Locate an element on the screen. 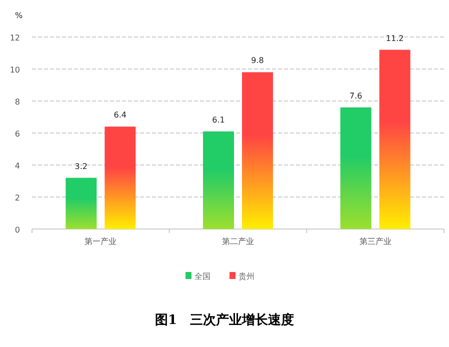 The image size is (449, 347). text: 图1 三次产业增长速度 is located at coordinates (224, 320).